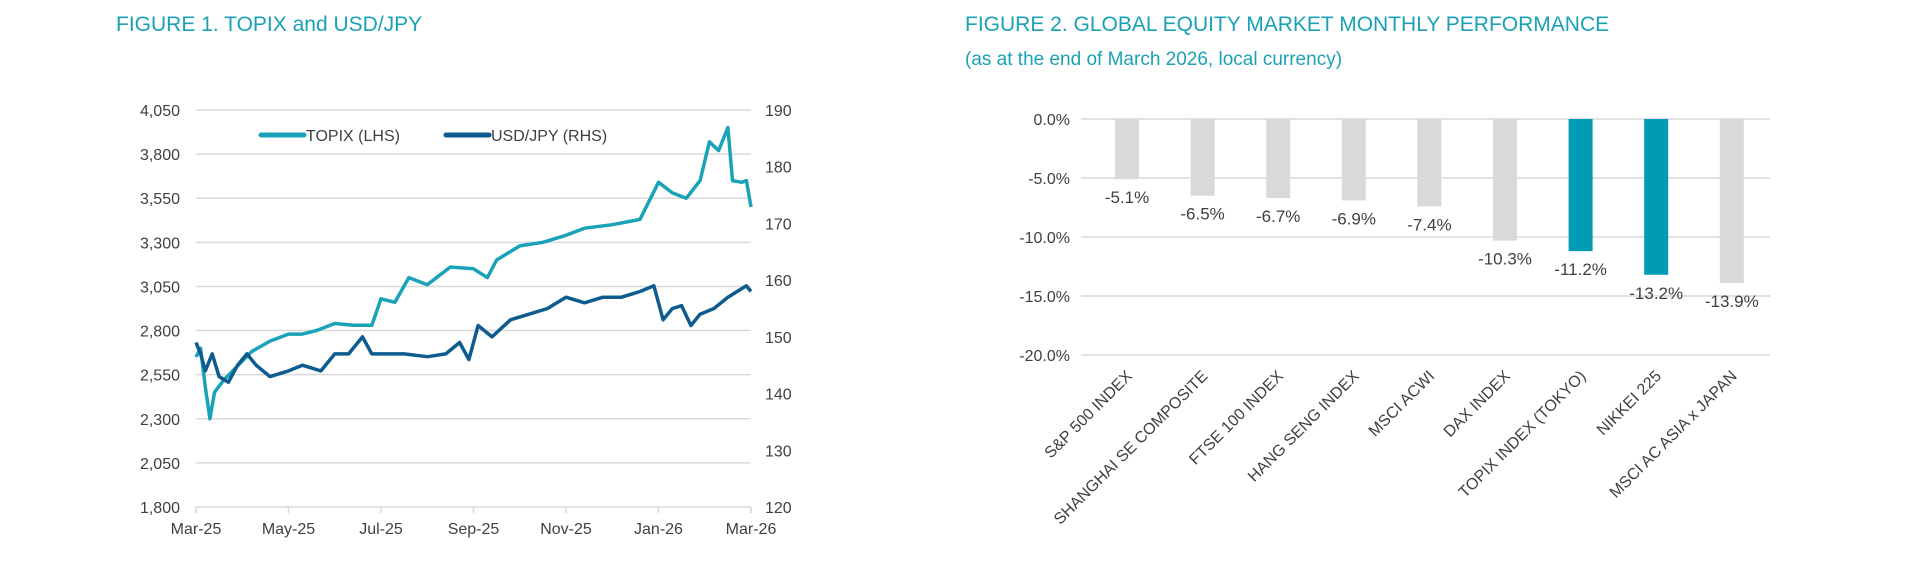 This screenshot has width=1920, height=584. I want to click on category-label: SHANGHAI SE COMPOSITE, so click(1131, 448).